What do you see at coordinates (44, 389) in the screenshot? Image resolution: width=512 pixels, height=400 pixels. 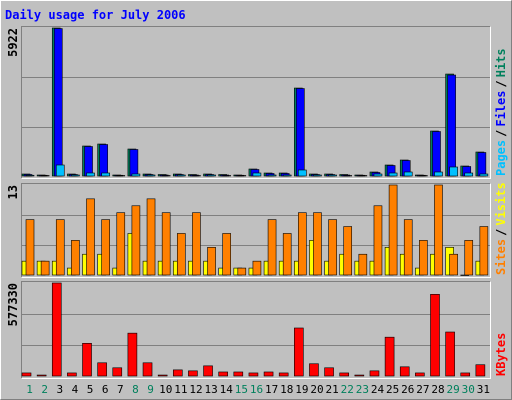 I see `x-tick-label: 2` at bounding box center [44, 389].